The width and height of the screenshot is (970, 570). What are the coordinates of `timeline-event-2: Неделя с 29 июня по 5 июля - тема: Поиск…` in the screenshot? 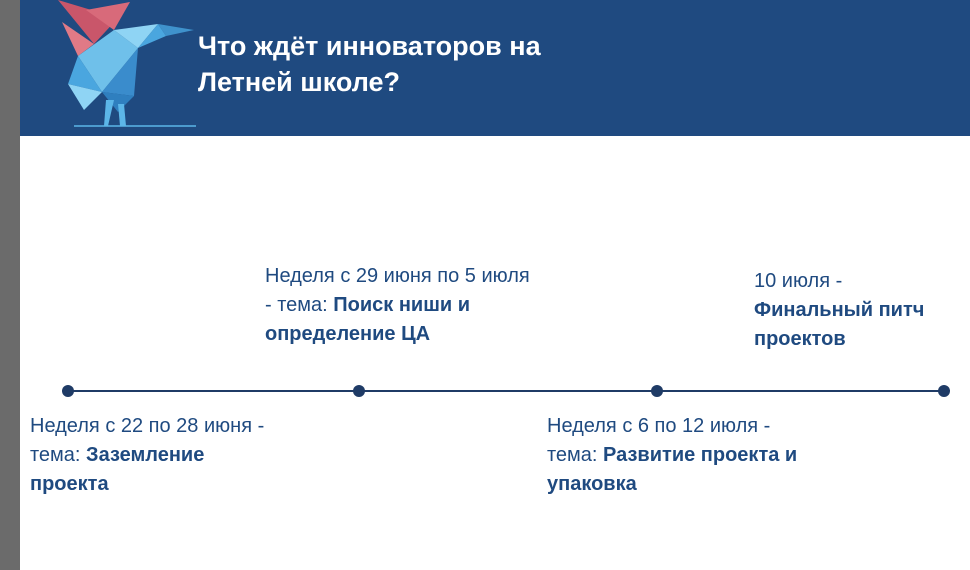 It's located at (397, 305).